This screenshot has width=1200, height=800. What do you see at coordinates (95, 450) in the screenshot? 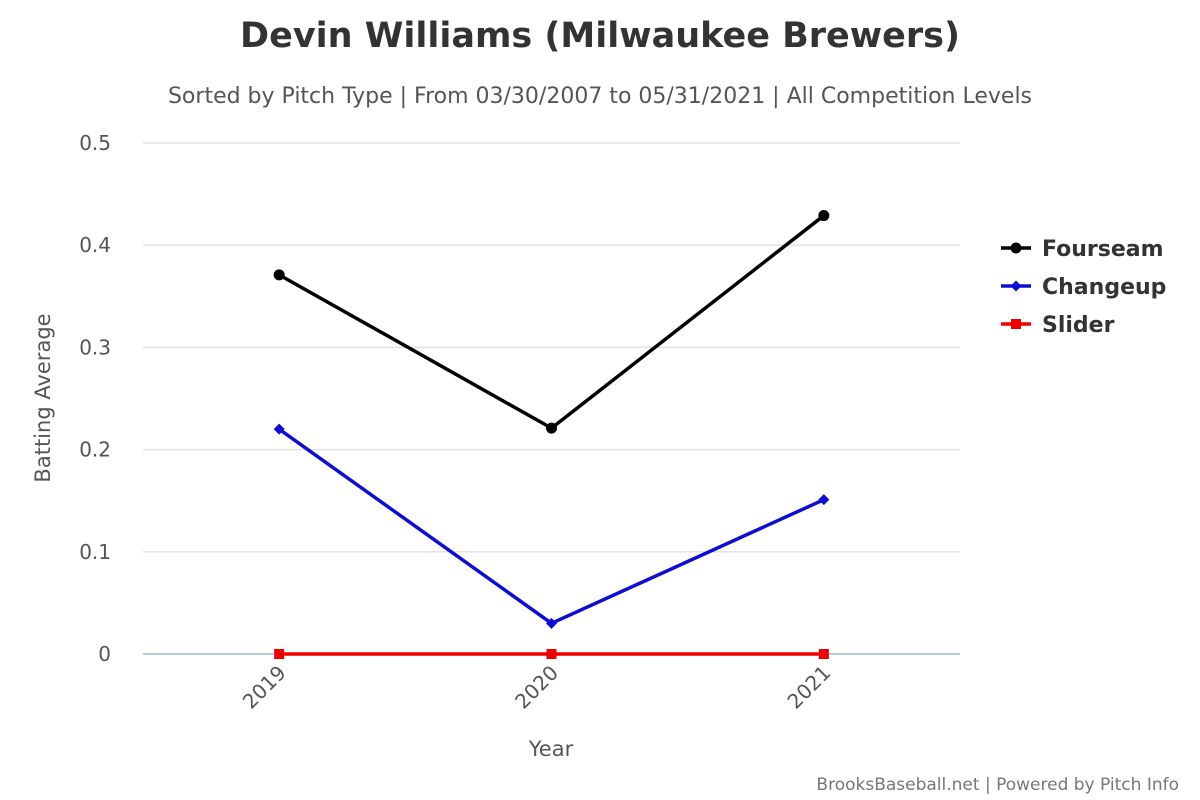
I see `y-tick-label: 0.2` at bounding box center [95, 450].